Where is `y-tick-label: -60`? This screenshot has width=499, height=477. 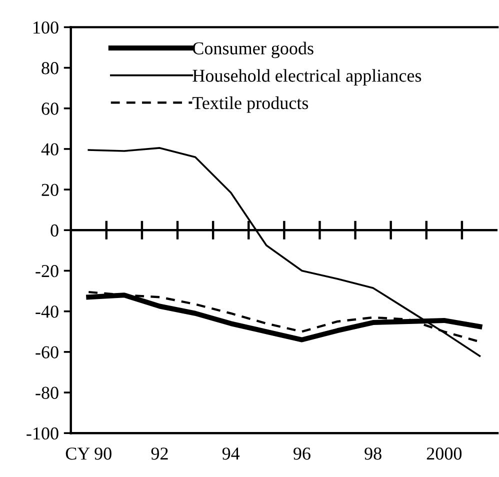 y-tick-label: -60 is located at coordinates (47, 352).